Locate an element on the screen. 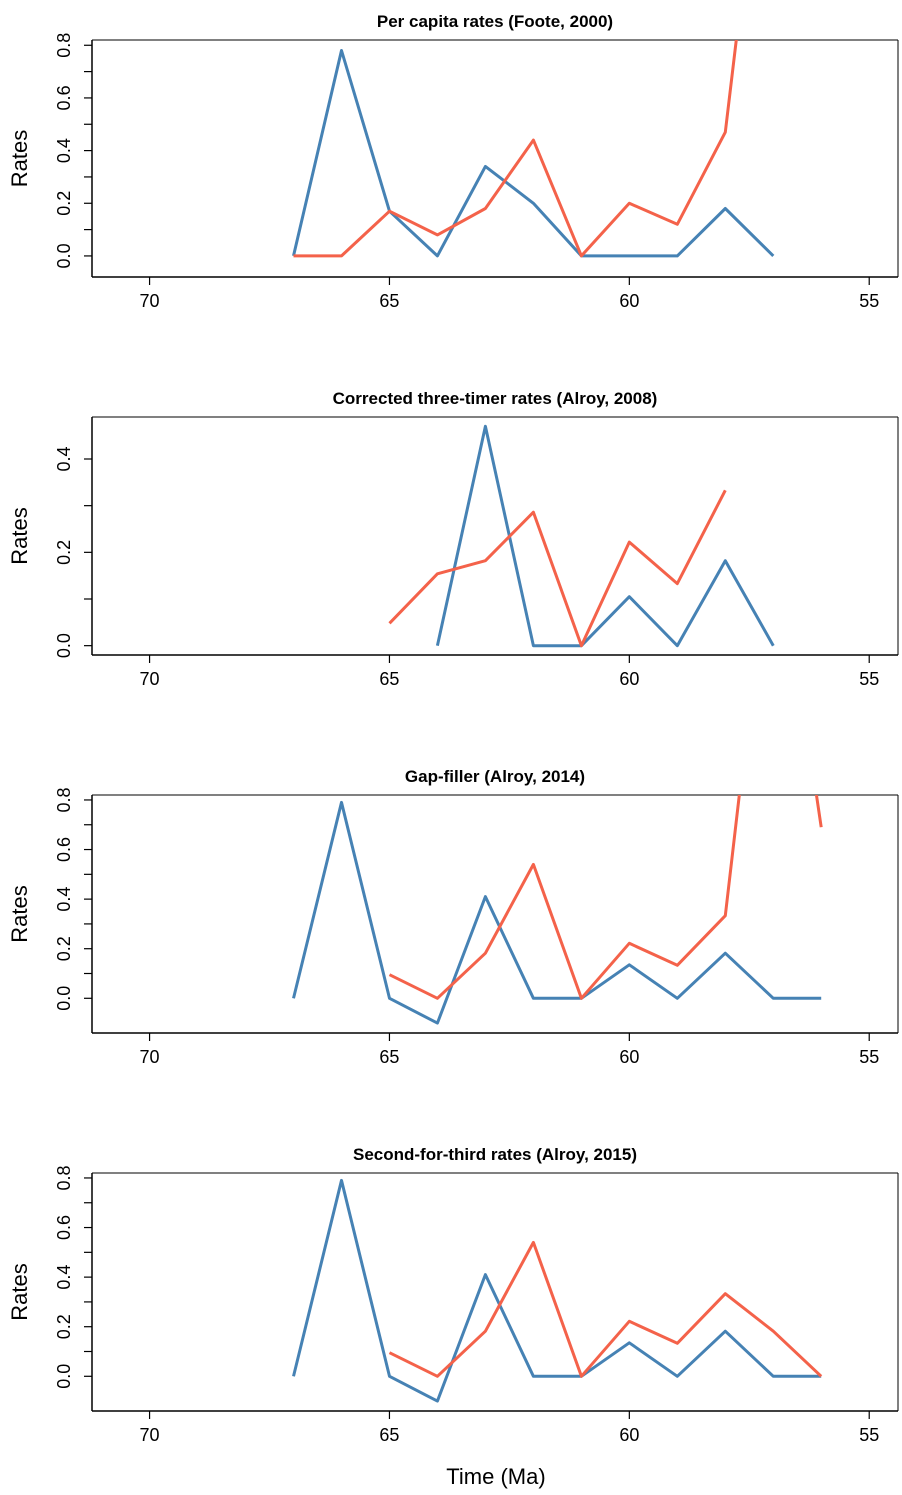 The width and height of the screenshot is (902, 1495). chart-title: Gap-filler (Alroy, 2014) is located at coordinates (495, 776).